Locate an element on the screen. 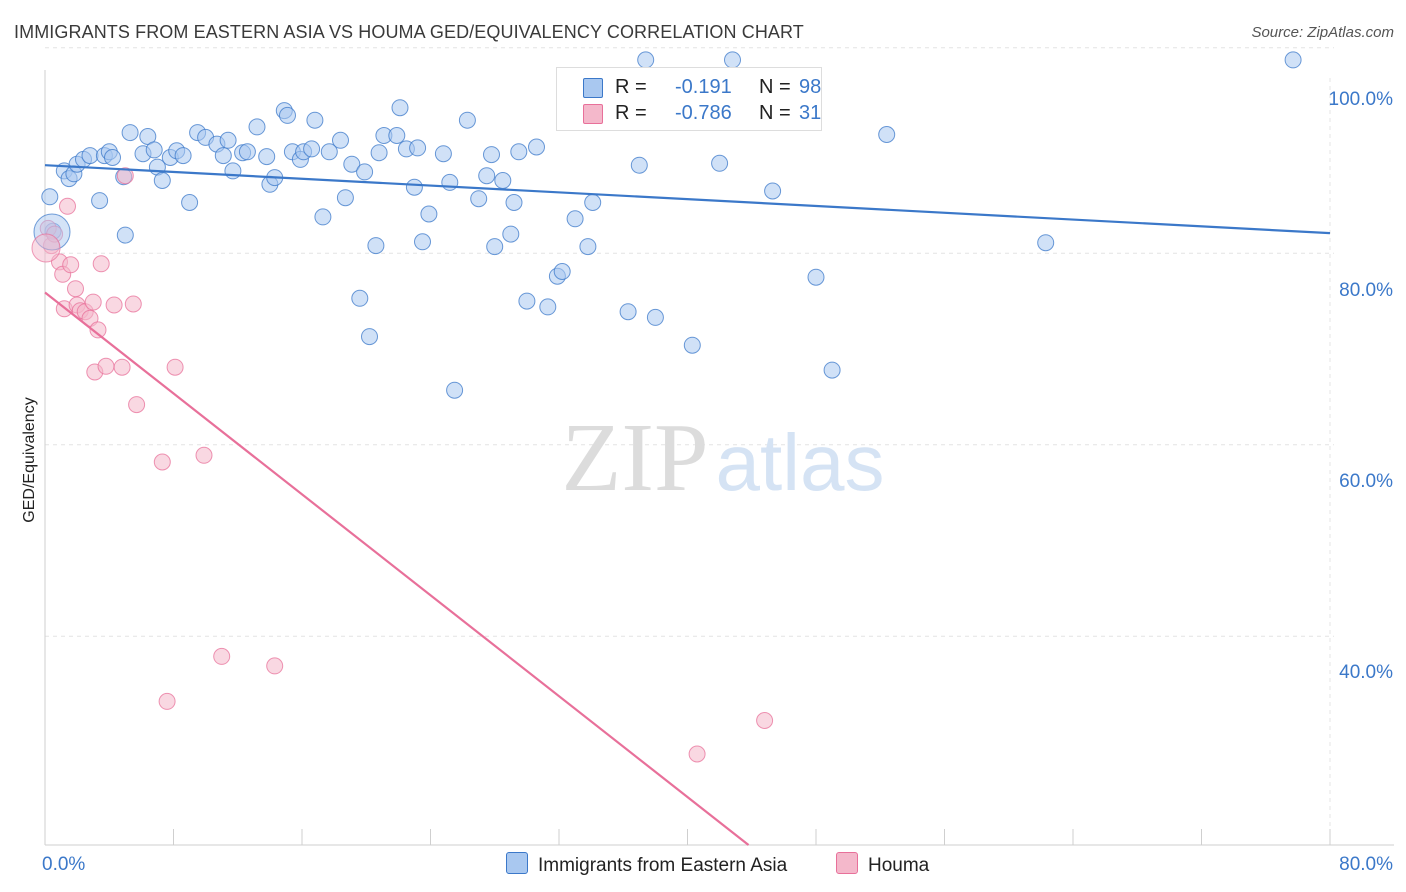 This screenshot has height=892, width=1406. watermark: ZIP atlas is located at coordinates (723, 458).